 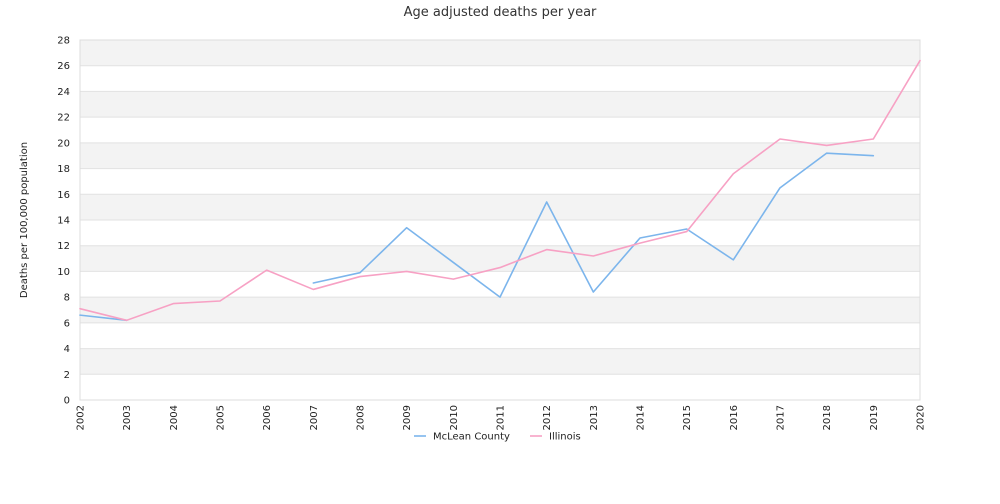 What do you see at coordinates (63, 169) in the screenshot?
I see `y-tick-label: 18` at bounding box center [63, 169].